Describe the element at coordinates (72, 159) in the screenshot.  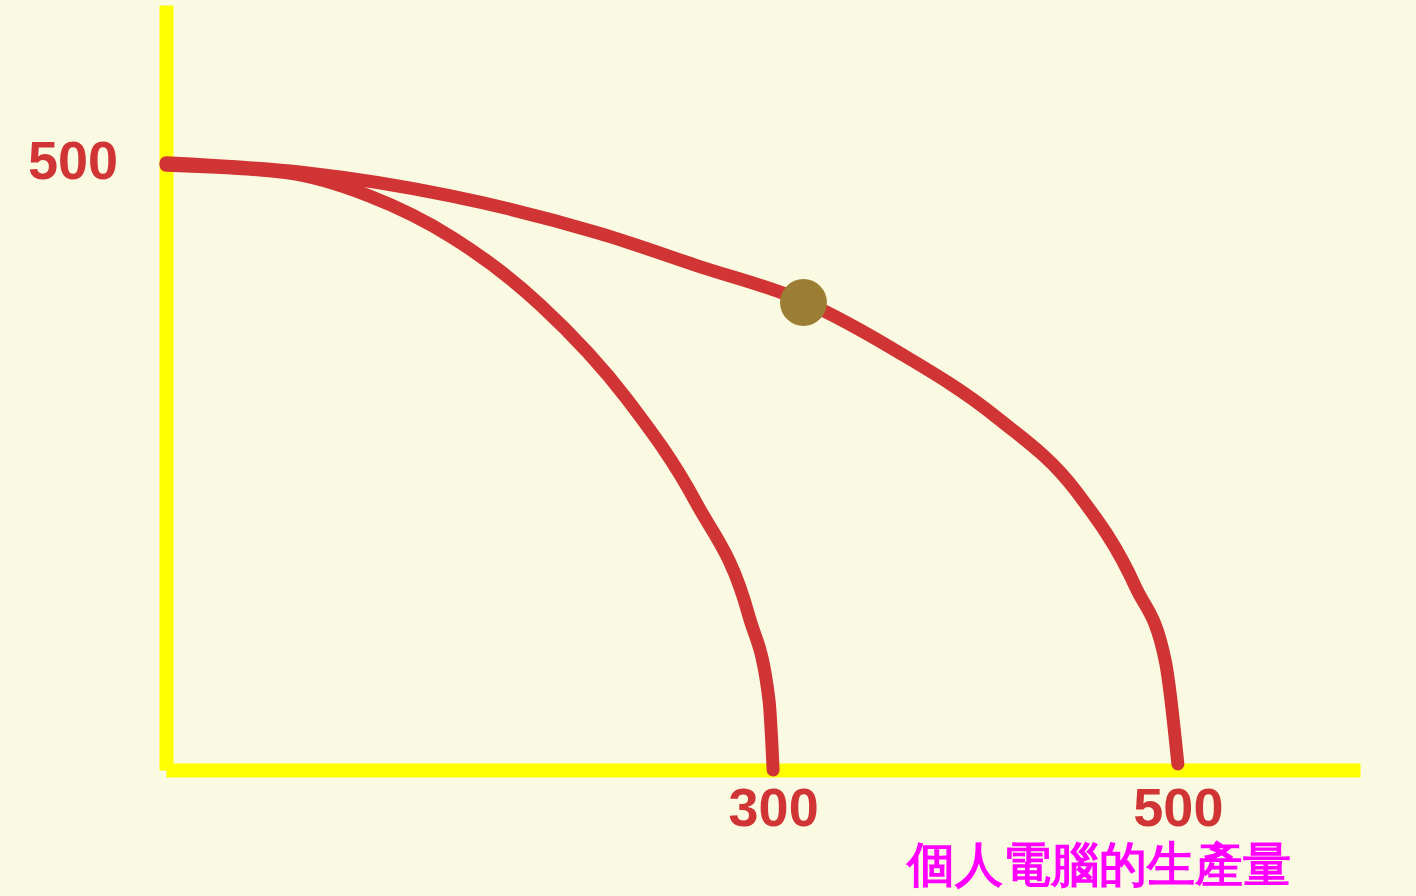
I see `annotation: 500` at that location.